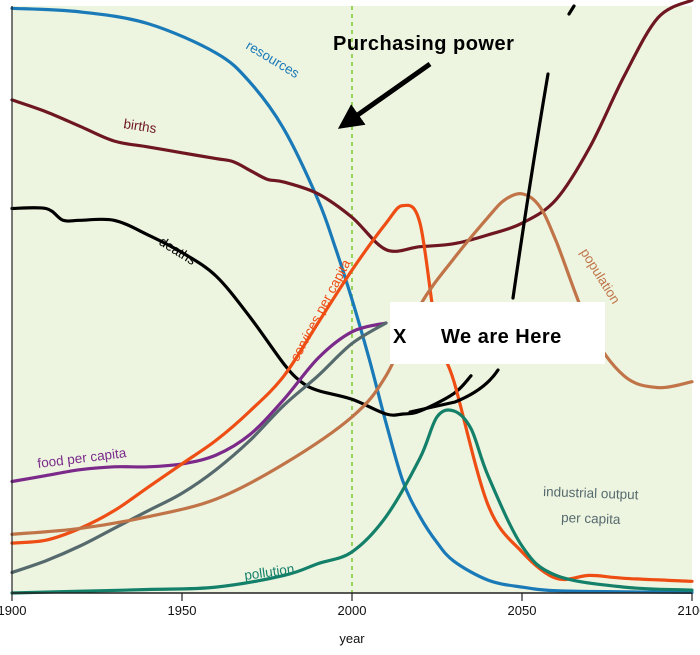 The height and width of the screenshot is (655, 700). Describe the element at coordinates (199, 402) in the screenshot. I see `series-line-food-per-capita` at that location.